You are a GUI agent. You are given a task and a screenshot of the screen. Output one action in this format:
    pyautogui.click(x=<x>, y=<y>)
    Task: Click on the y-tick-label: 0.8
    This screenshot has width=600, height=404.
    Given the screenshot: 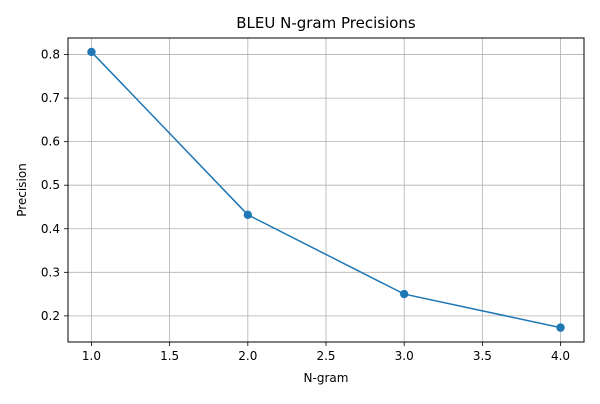 What is the action you would take?
    pyautogui.click(x=50, y=55)
    